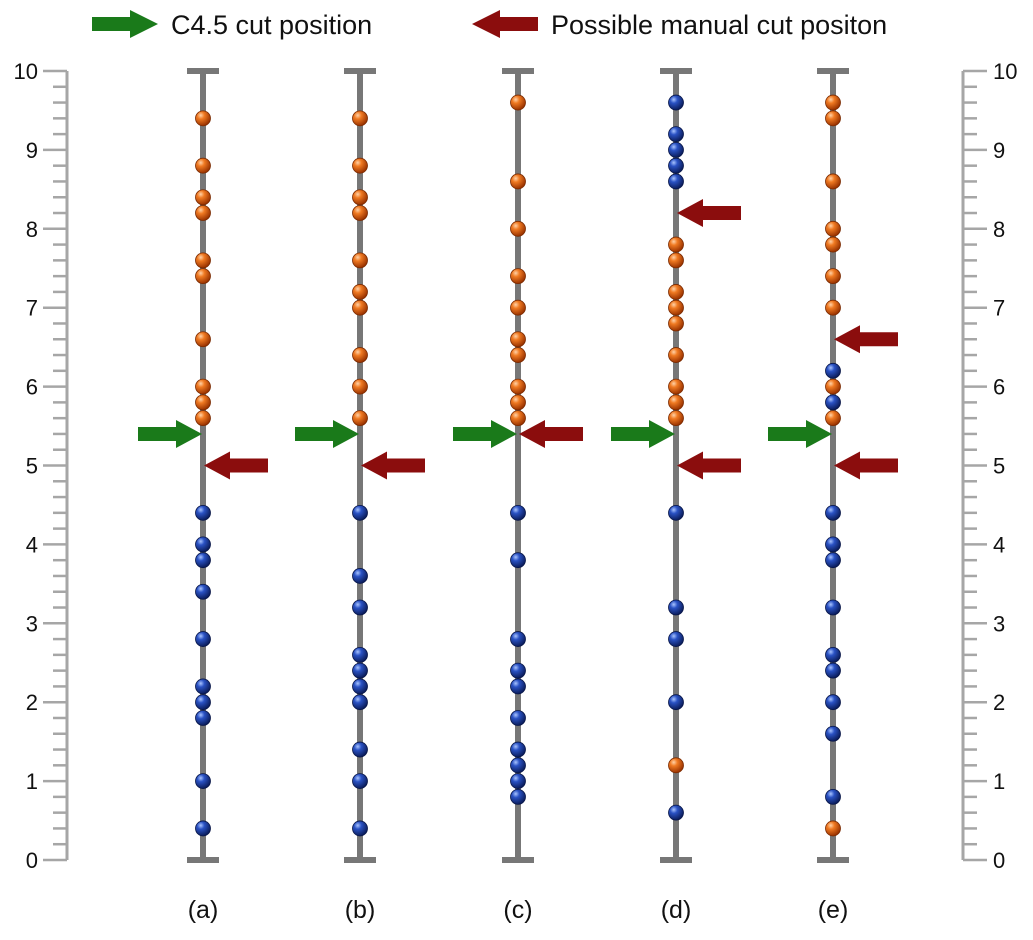 This screenshot has height=940, width=1033. Describe the element at coordinates (203, 496) in the screenshot. I see `column-1: (a)` at that location.